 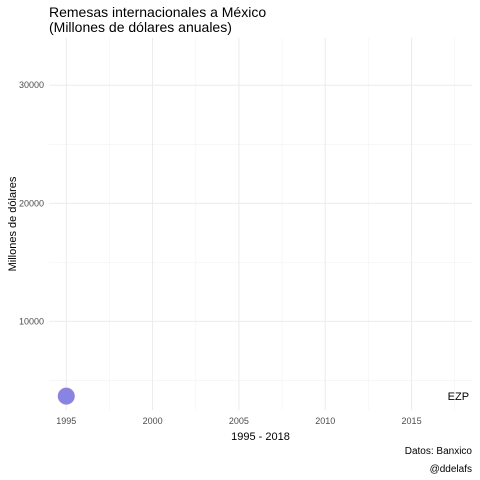 What do you see at coordinates (450, 469) in the screenshot?
I see `author-handle: @ddelafs` at bounding box center [450, 469].